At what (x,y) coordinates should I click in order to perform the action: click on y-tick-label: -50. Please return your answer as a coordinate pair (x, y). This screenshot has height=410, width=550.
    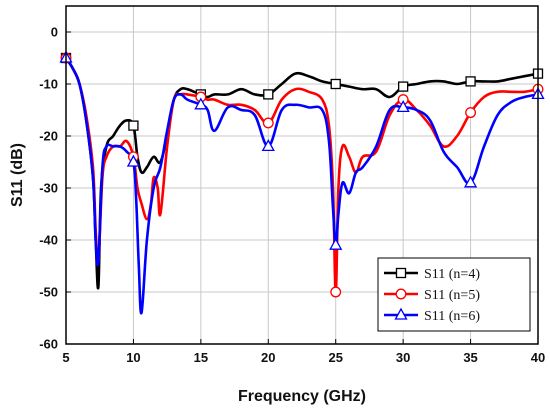
    Looking at the image, I should click on (48, 292).